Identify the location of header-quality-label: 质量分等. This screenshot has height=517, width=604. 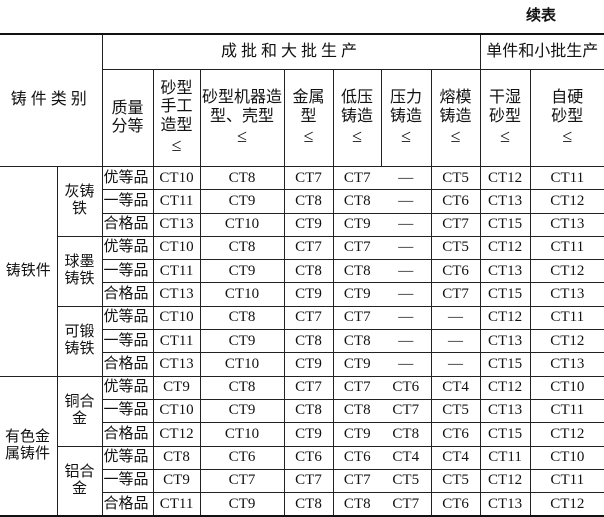
(127, 117).